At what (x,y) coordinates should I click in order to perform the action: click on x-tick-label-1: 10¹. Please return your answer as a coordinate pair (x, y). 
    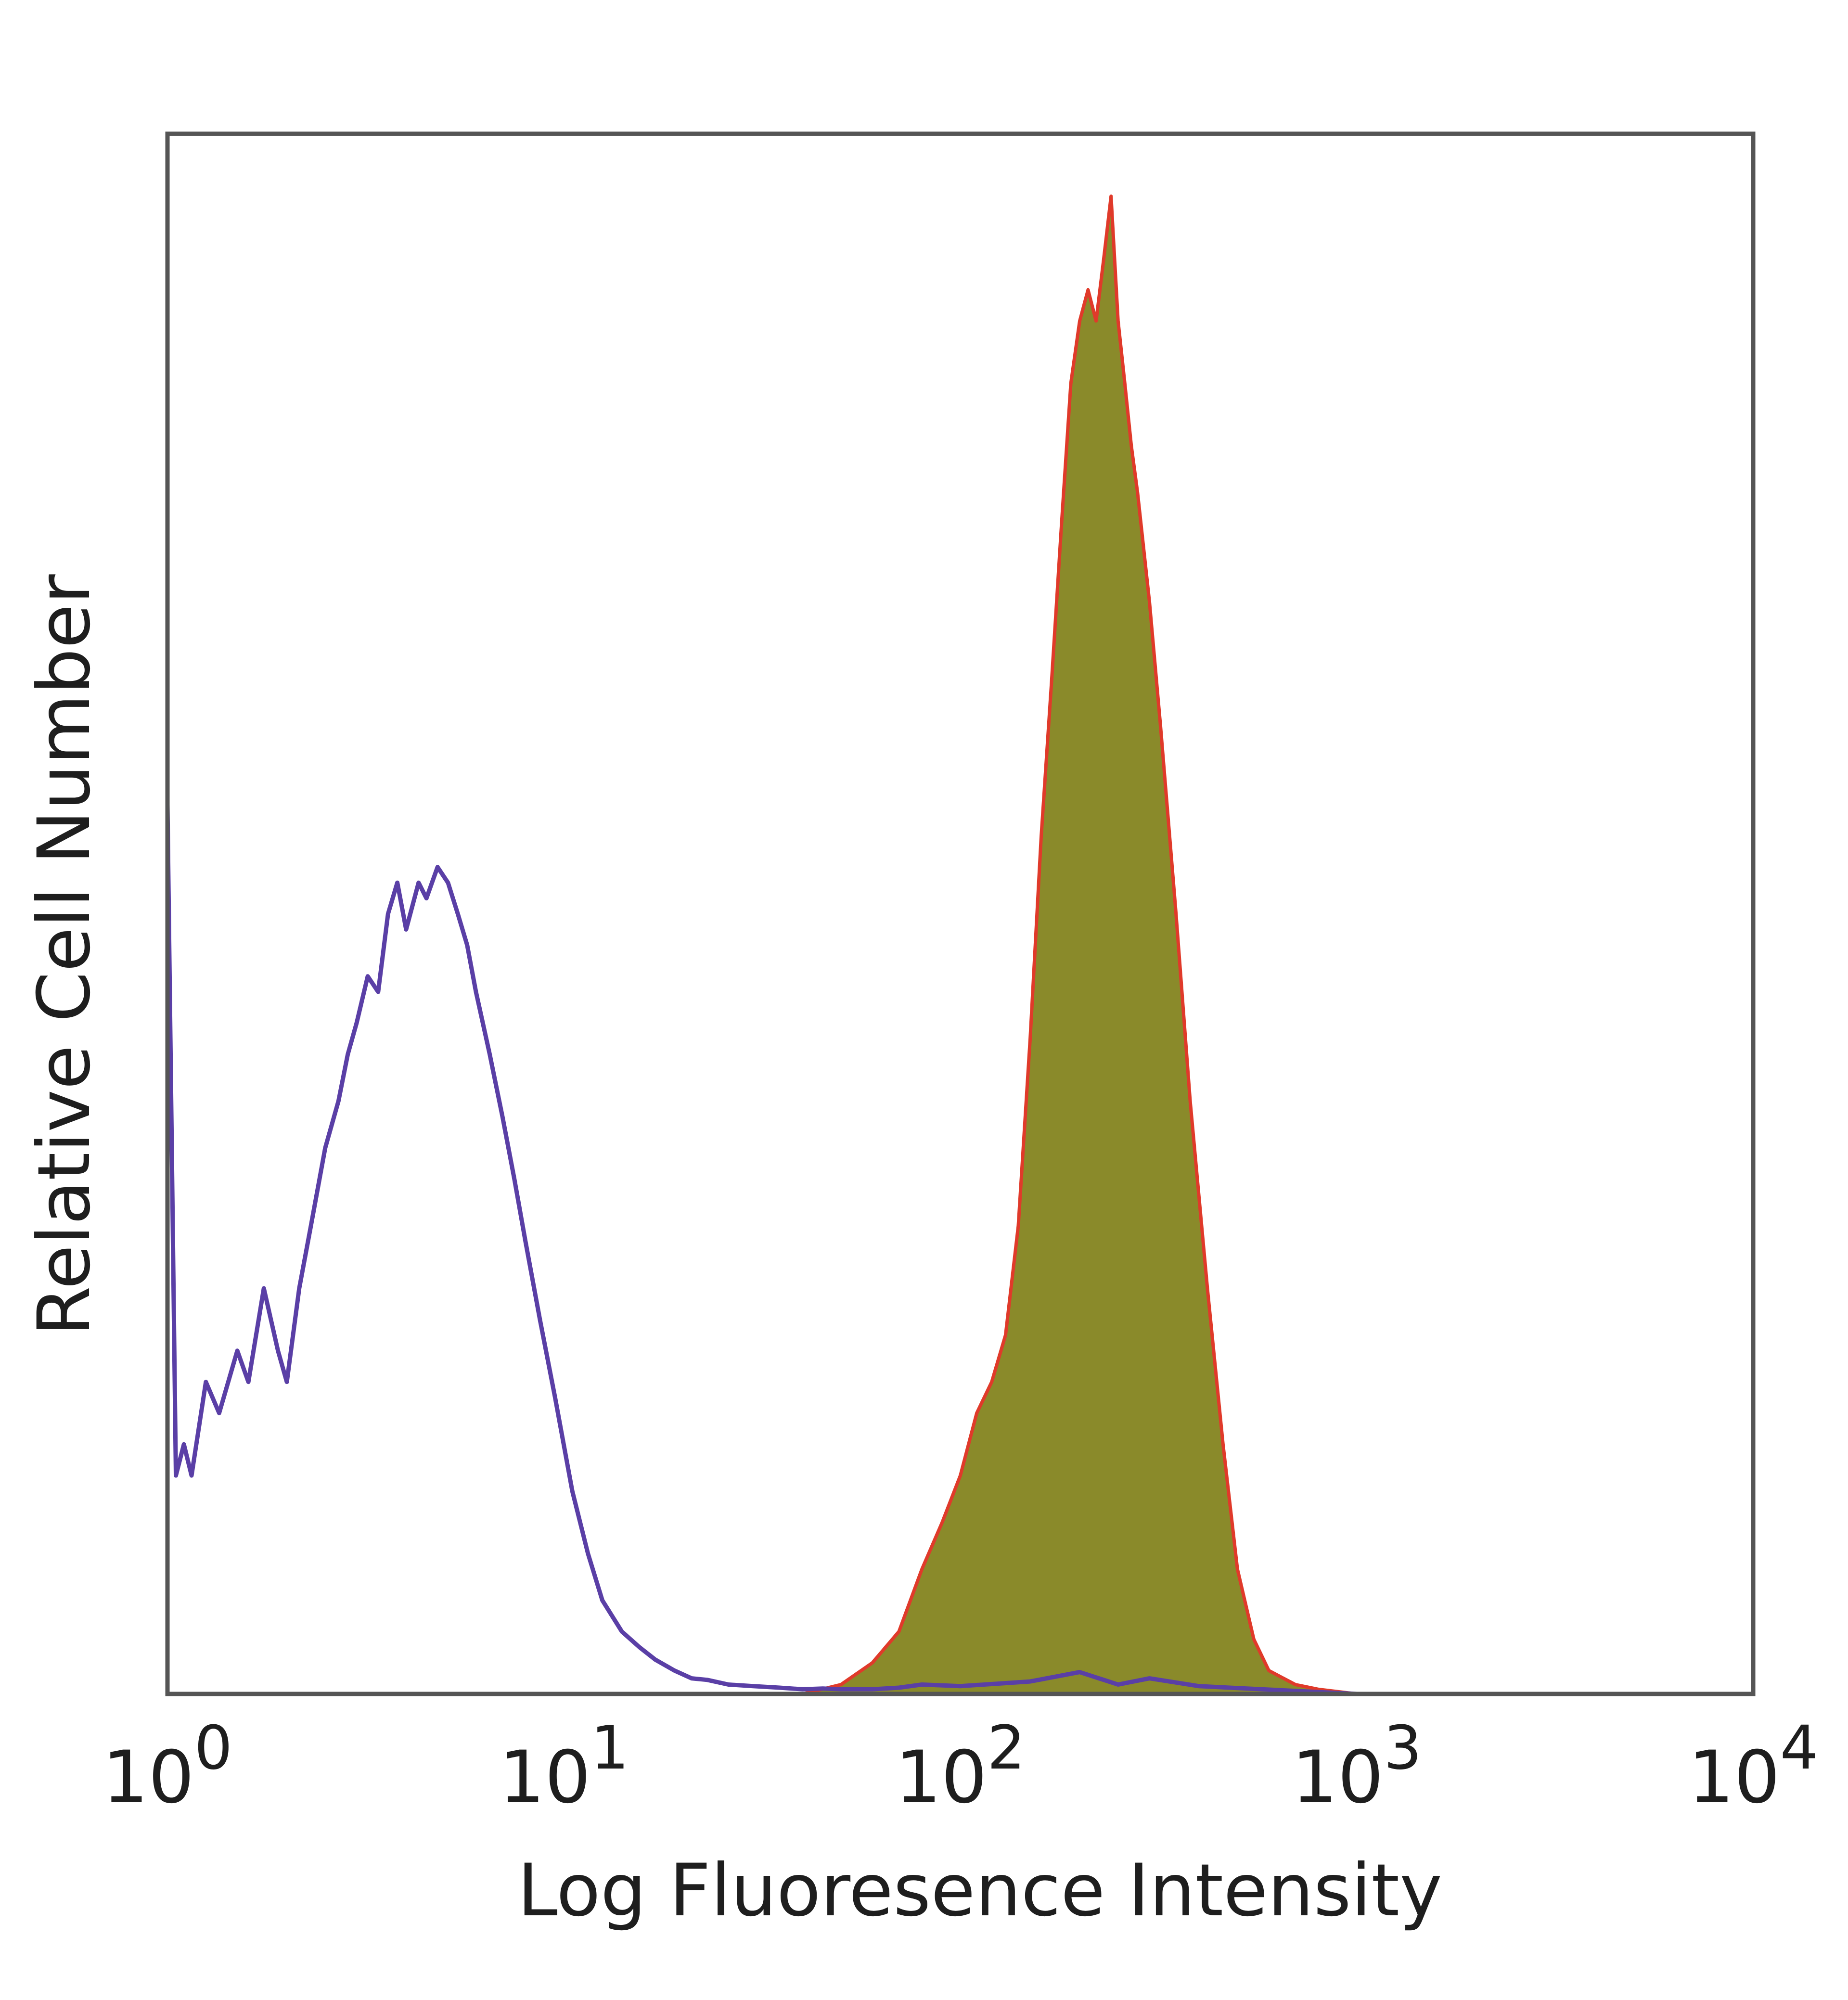
    Looking at the image, I should click on (564, 1766).